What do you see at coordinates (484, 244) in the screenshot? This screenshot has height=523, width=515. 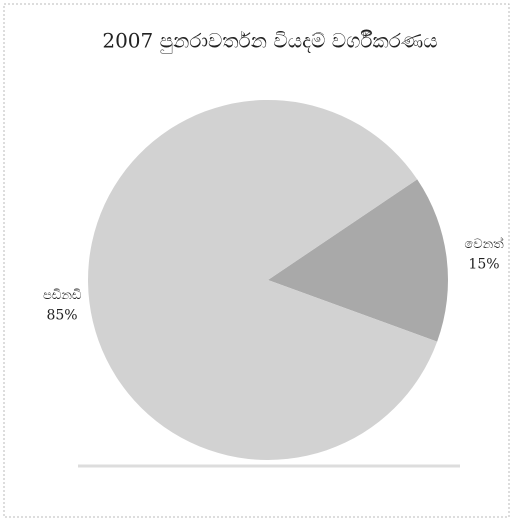 I see `slice-label: වෙනත්` at bounding box center [484, 244].